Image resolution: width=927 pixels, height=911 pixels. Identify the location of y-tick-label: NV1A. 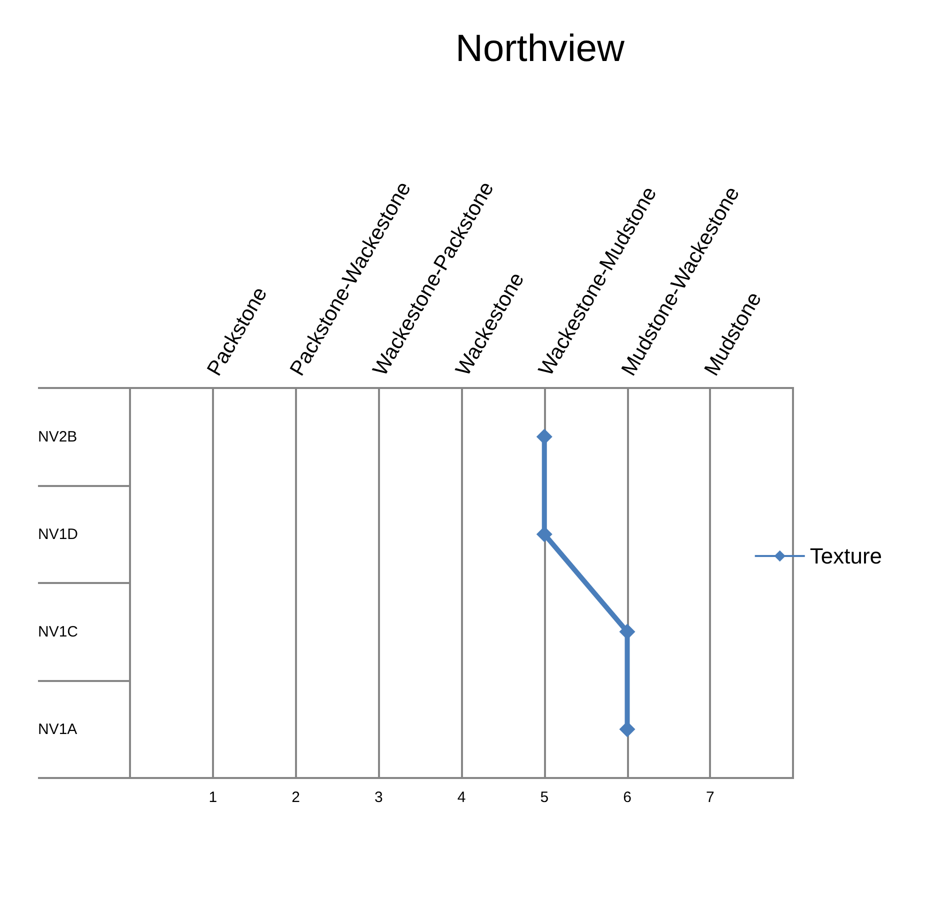
(58, 729).